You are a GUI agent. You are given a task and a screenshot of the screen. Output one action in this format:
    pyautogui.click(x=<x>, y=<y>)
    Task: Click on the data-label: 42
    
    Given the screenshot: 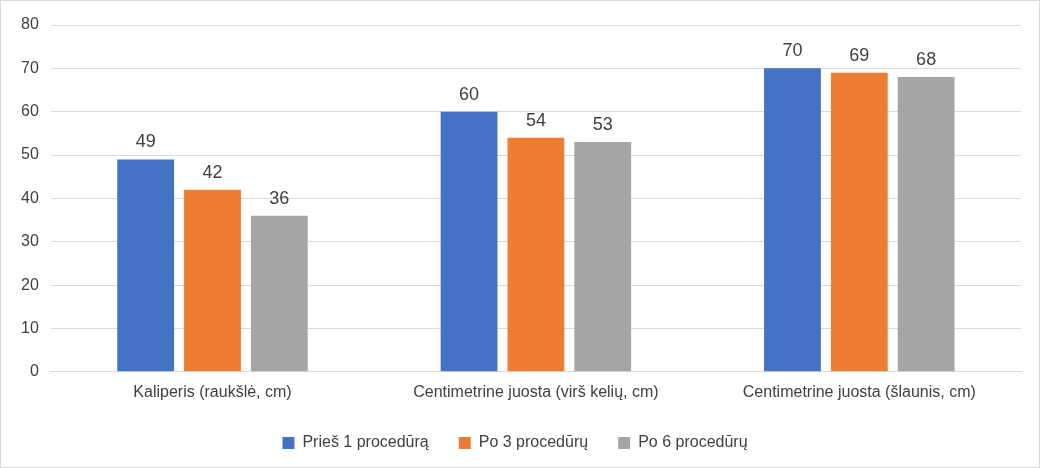 What is the action you would take?
    pyautogui.click(x=212, y=171)
    